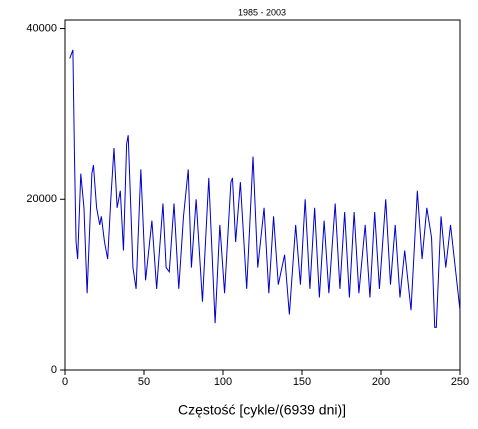 The image size is (478, 429). Describe the element at coordinates (262, 12) in the screenshot. I see `chart-title: 1985 - 2003` at that location.